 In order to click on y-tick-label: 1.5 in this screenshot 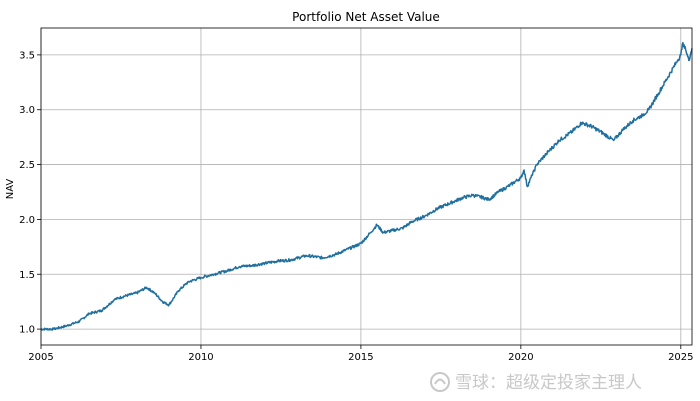, I will do `click(27, 275)`.